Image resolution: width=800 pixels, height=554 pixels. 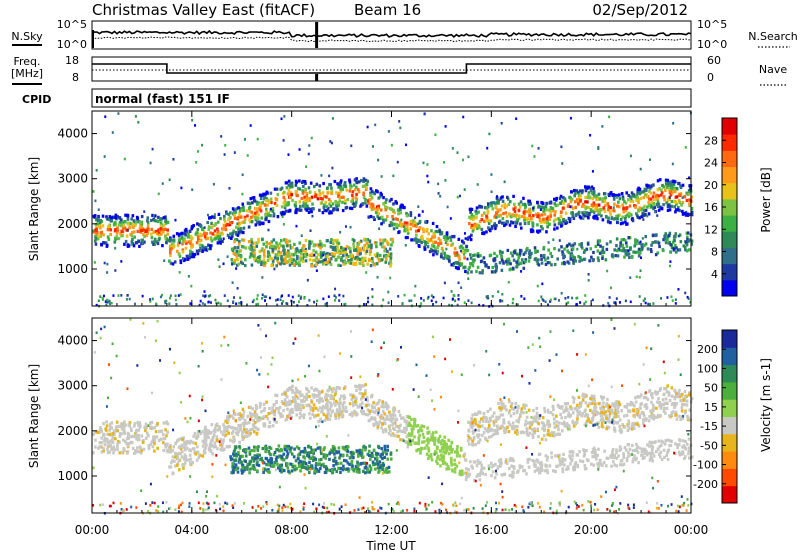 I want to click on noise-sky-label: N.Sky, so click(x=27, y=36).